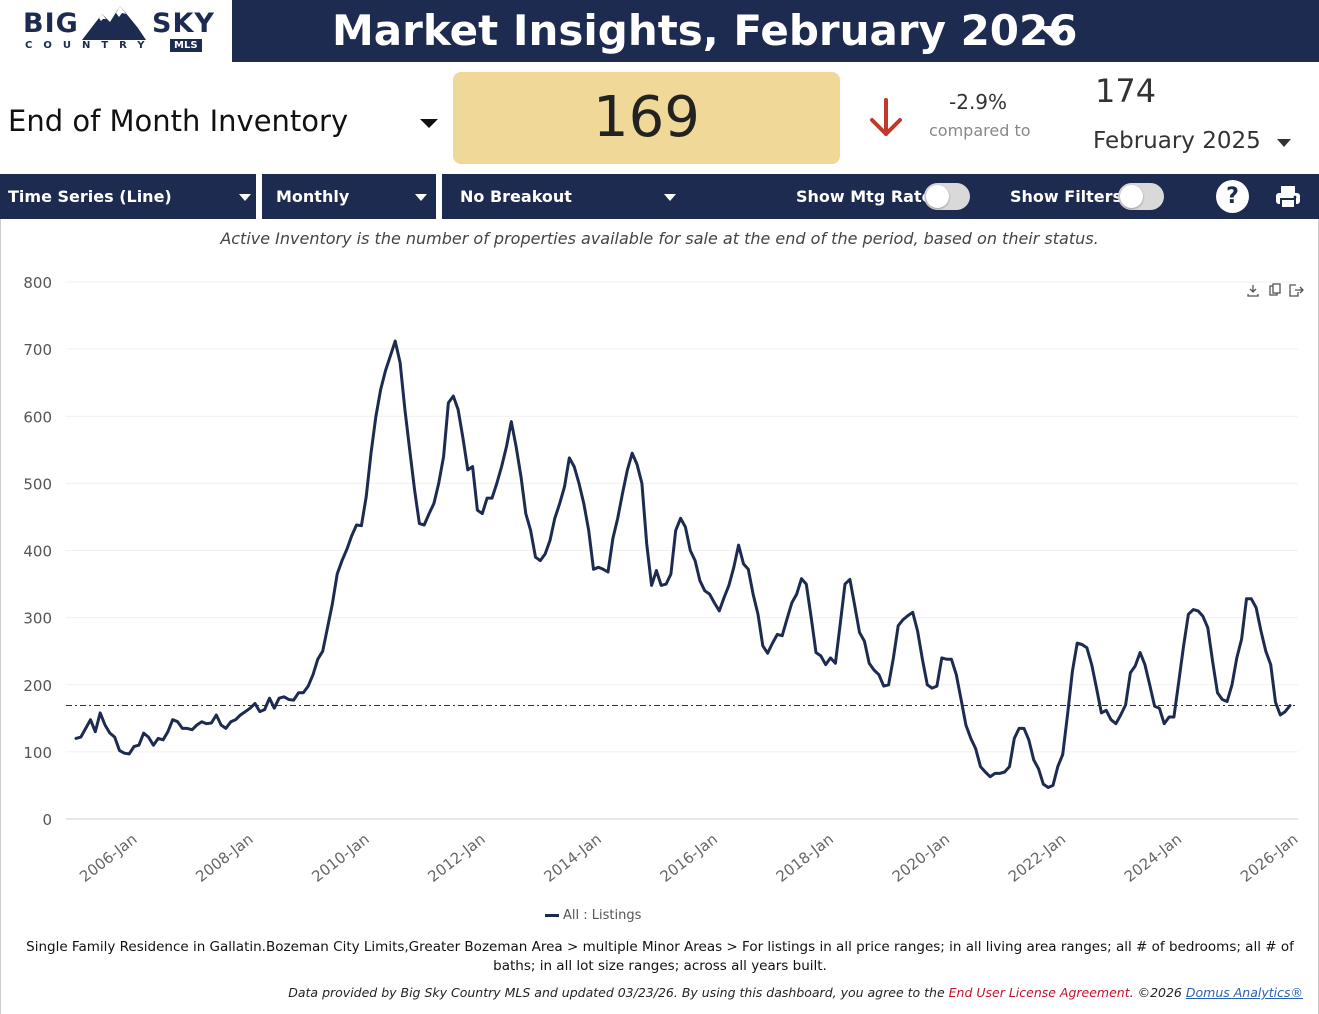 The width and height of the screenshot is (1319, 1014). What do you see at coordinates (37, 484) in the screenshot?
I see `y-tick-label: 500` at bounding box center [37, 484].